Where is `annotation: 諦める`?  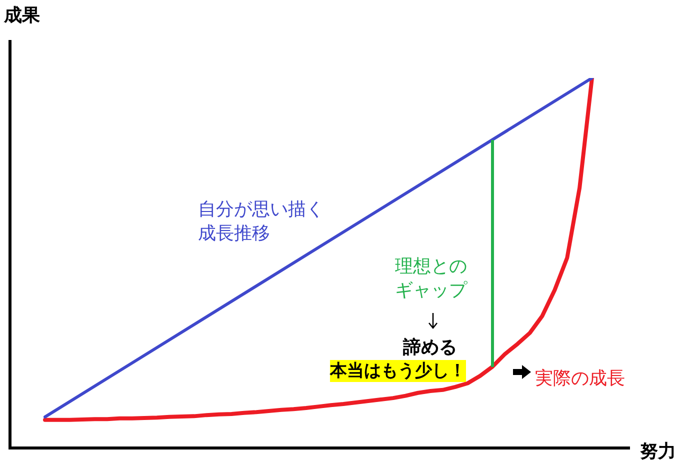 annotation: 諦める is located at coordinates (430, 348).